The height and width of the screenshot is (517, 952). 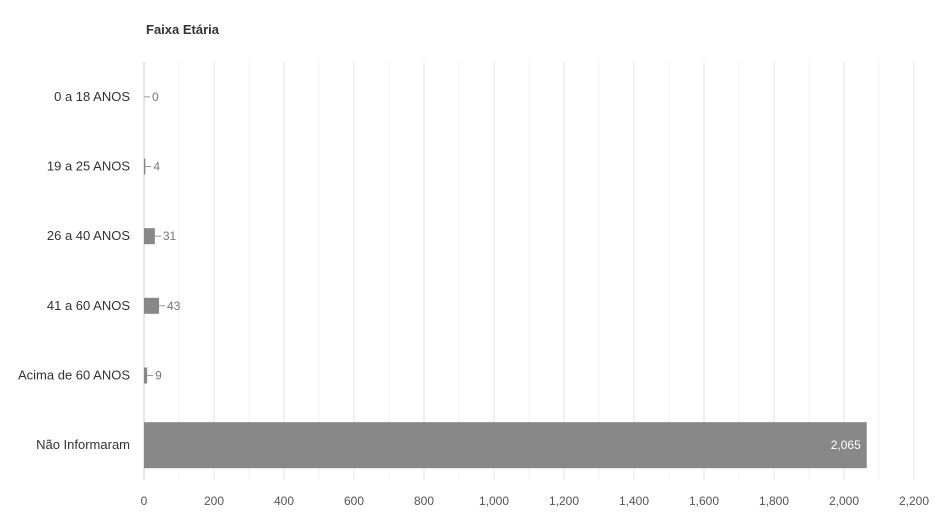 I want to click on category-label: Não Informaram, so click(x=83, y=444).